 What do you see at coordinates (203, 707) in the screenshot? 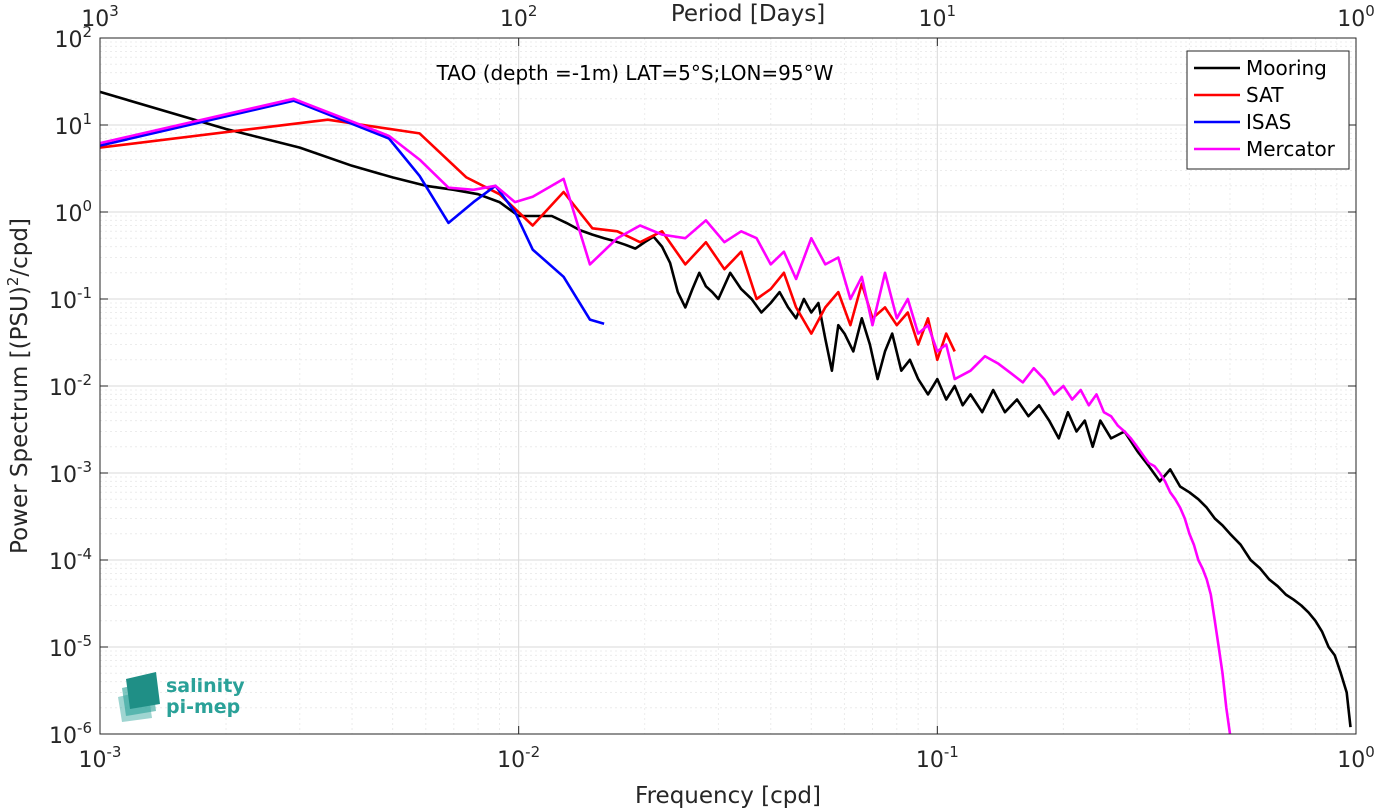
I see `logo-line2: pi-mep` at bounding box center [203, 707].